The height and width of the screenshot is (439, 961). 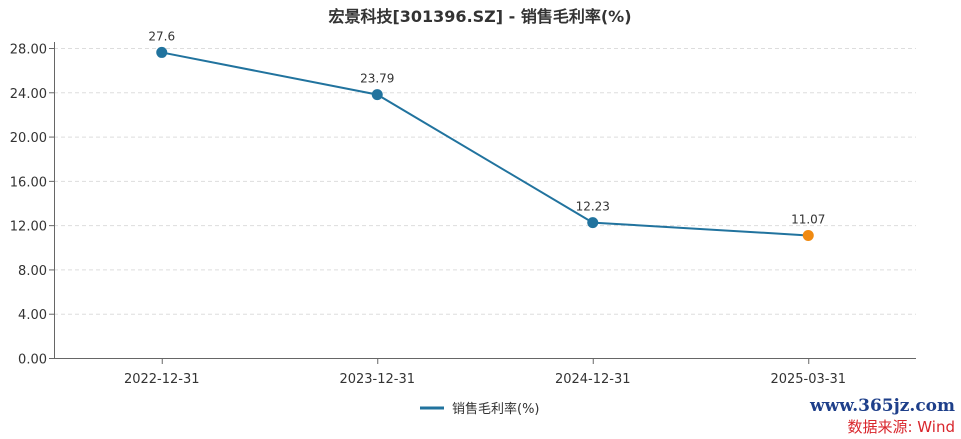 I want to click on x-tick-label: 2023-12-31, so click(x=377, y=379).